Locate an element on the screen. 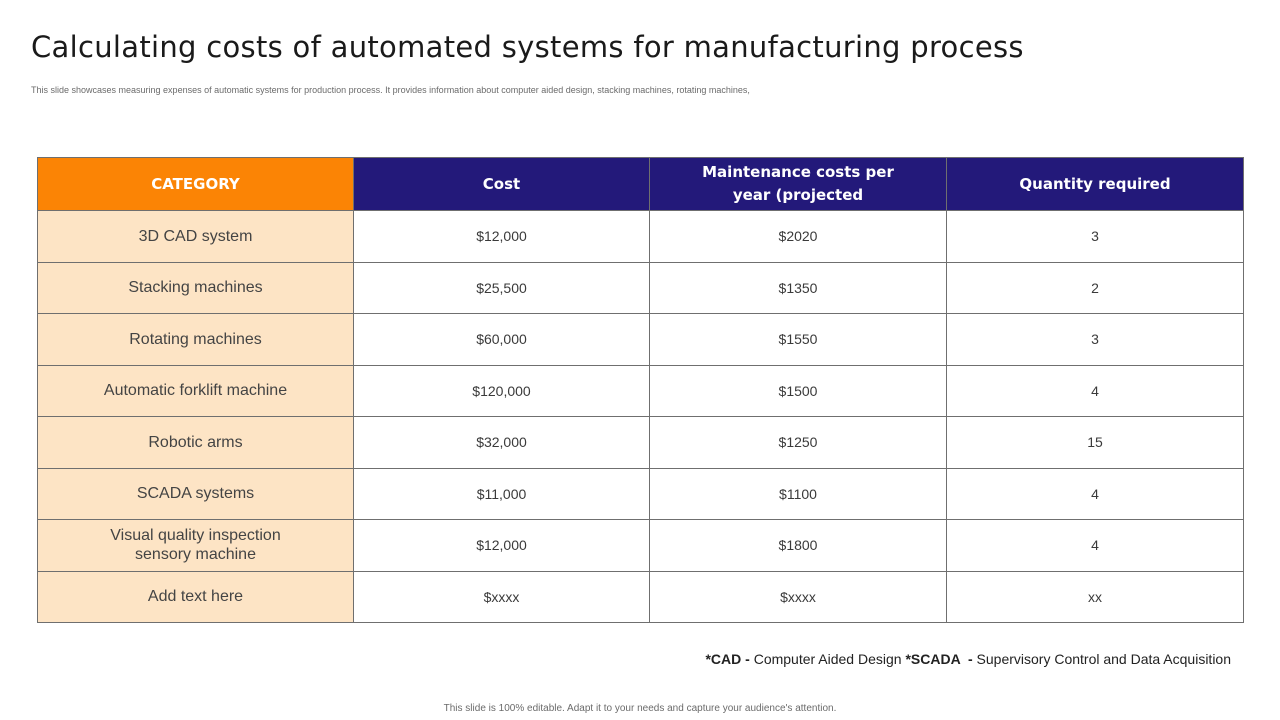 The width and height of the screenshot is (1280, 720). table-row: Rotating machines $60,000 $1550 3 is located at coordinates (640, 339).